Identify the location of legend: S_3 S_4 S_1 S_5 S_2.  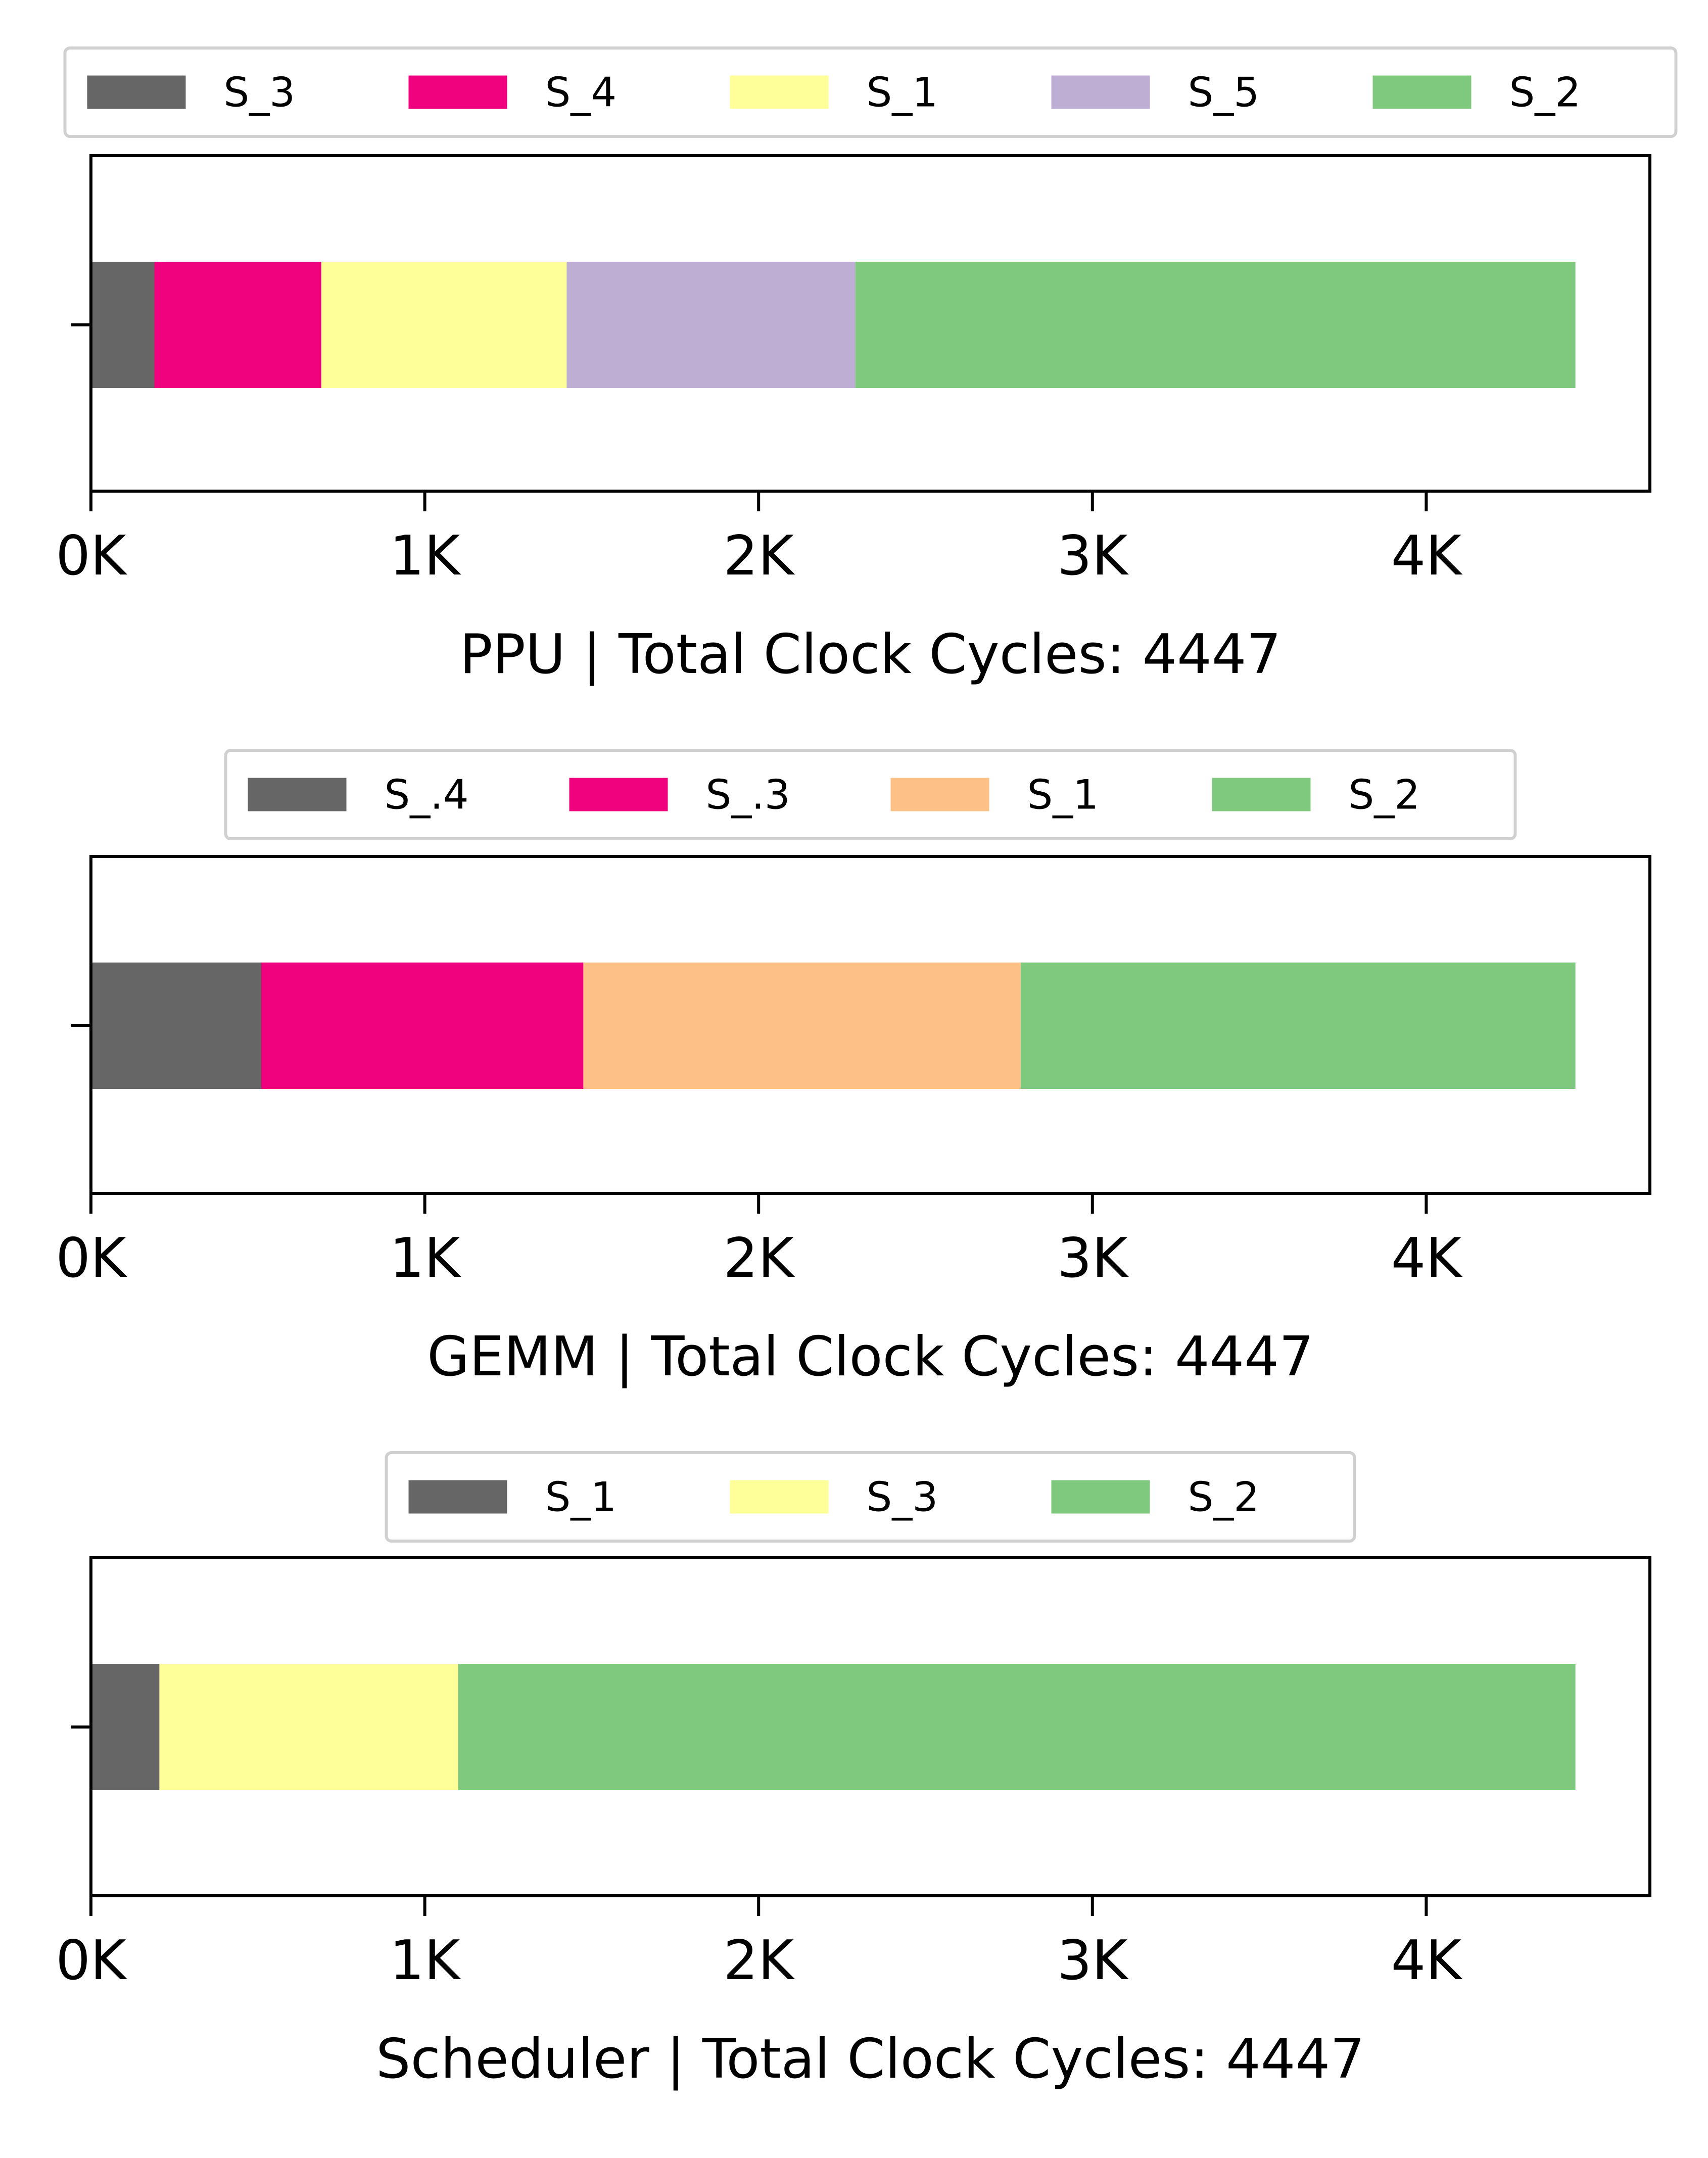
(871, 92).